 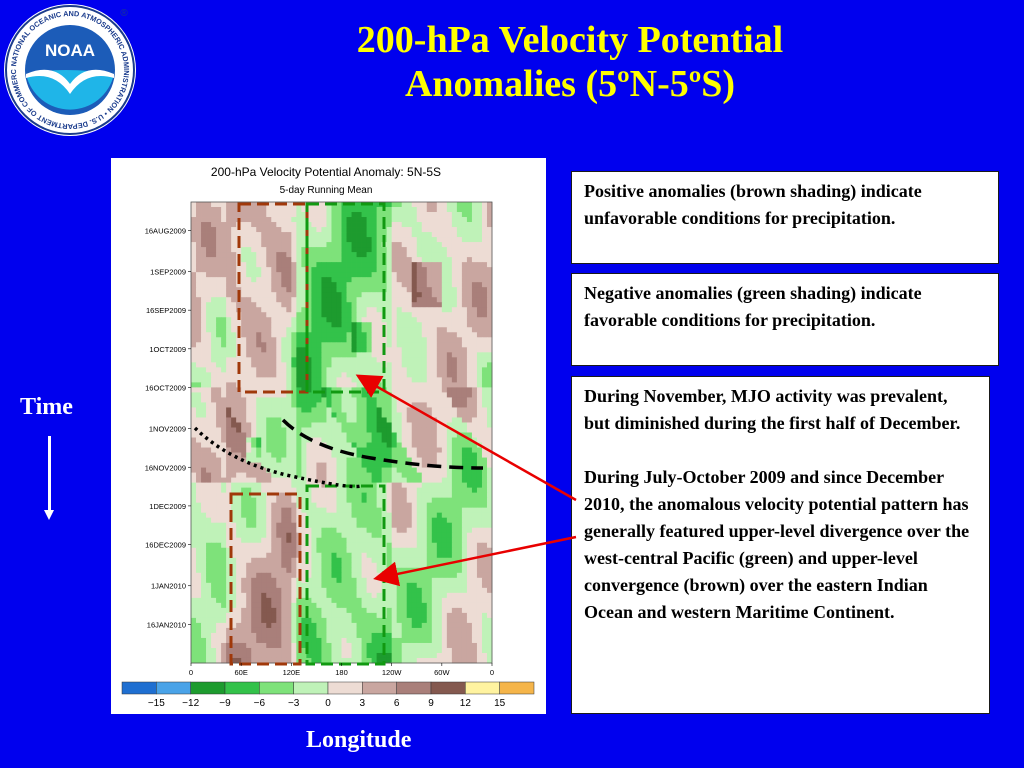 I want to click on y-tick-label: 1NOV2009, so click(x=167, y=429).